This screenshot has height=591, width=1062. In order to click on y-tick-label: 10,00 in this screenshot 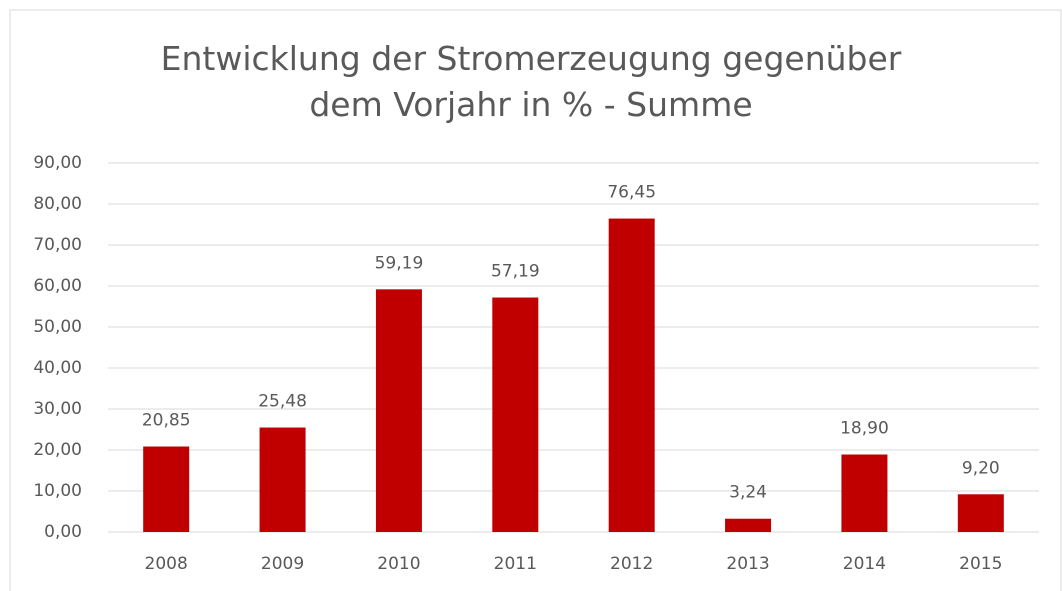, I will do `click(57, 491)`.